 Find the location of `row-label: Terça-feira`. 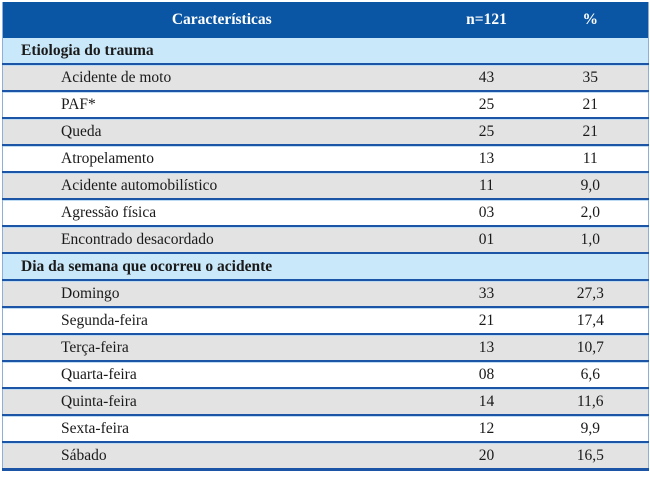

row-label: Terça-feira is located at coordinates (221, 348).